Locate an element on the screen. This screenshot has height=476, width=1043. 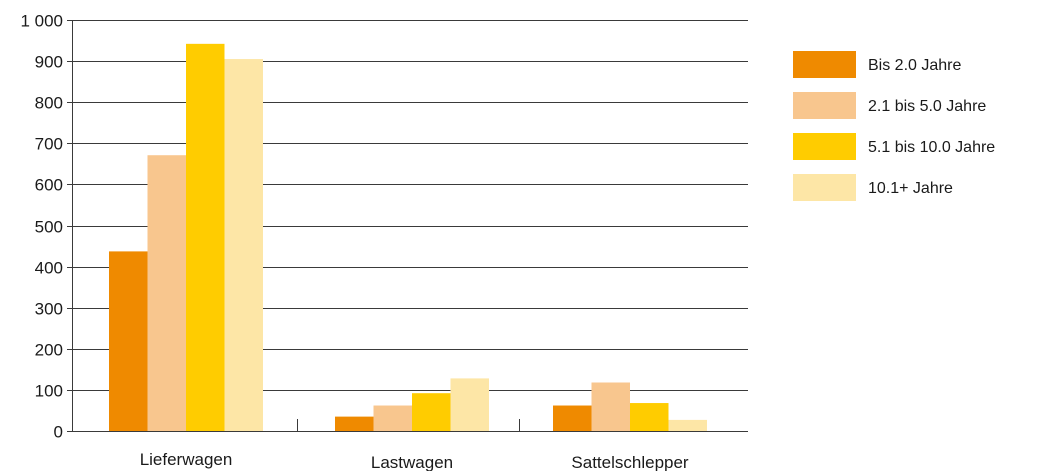
y-tick-label: 0 is located at coordinates (58, 432).